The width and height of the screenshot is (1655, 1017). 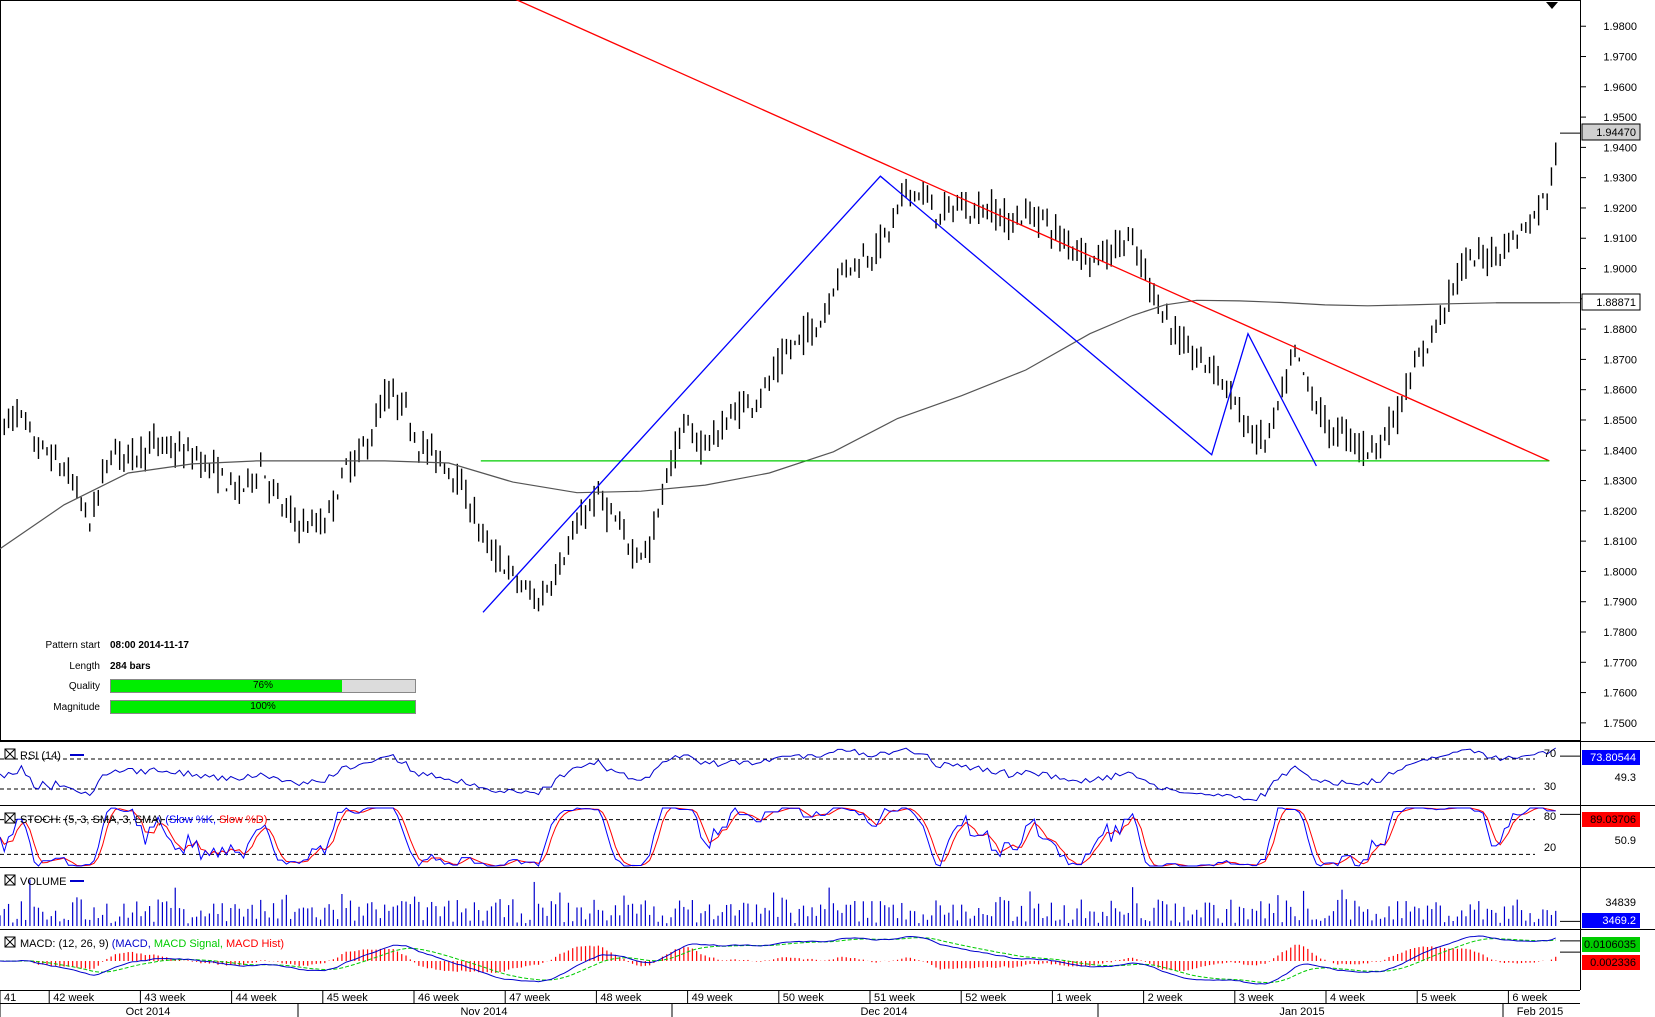 I want to click on macd-title-signal: MACD Signal,, so click(x=188, y=944).